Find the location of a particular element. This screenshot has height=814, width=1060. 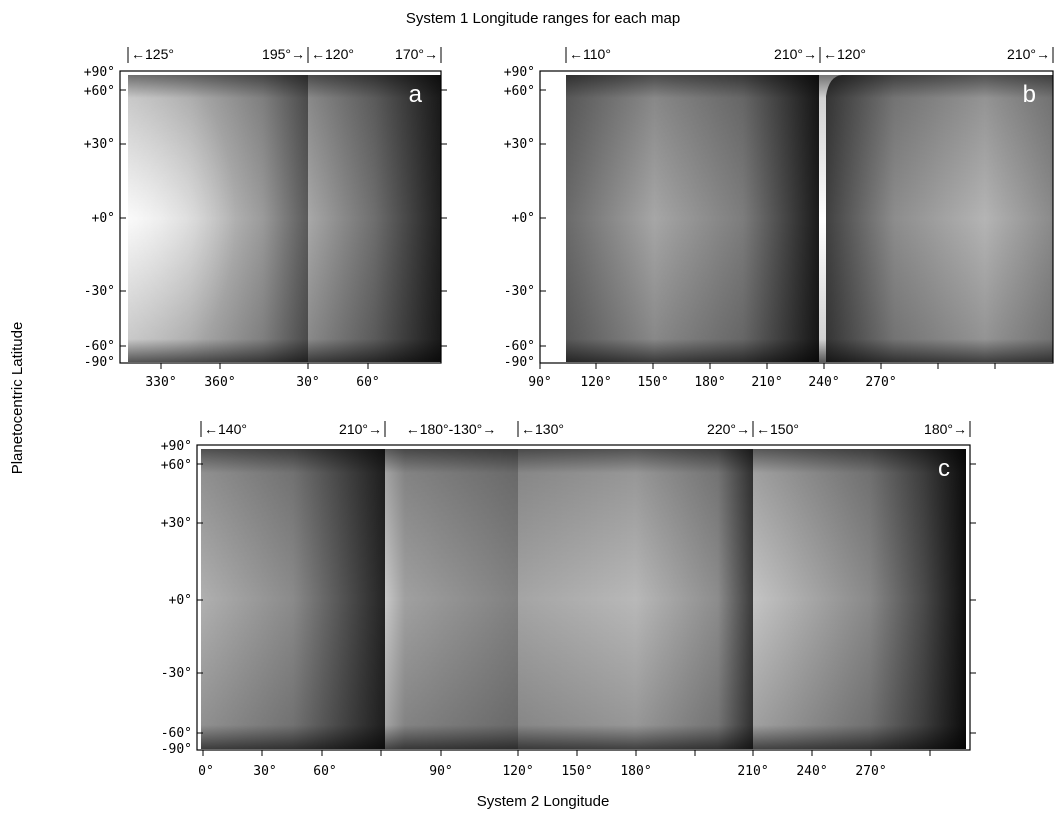

panel-b-lon-ticks: 90° 120° 150° 180° 210° 240° 270° is located at coordinates (762, 376).